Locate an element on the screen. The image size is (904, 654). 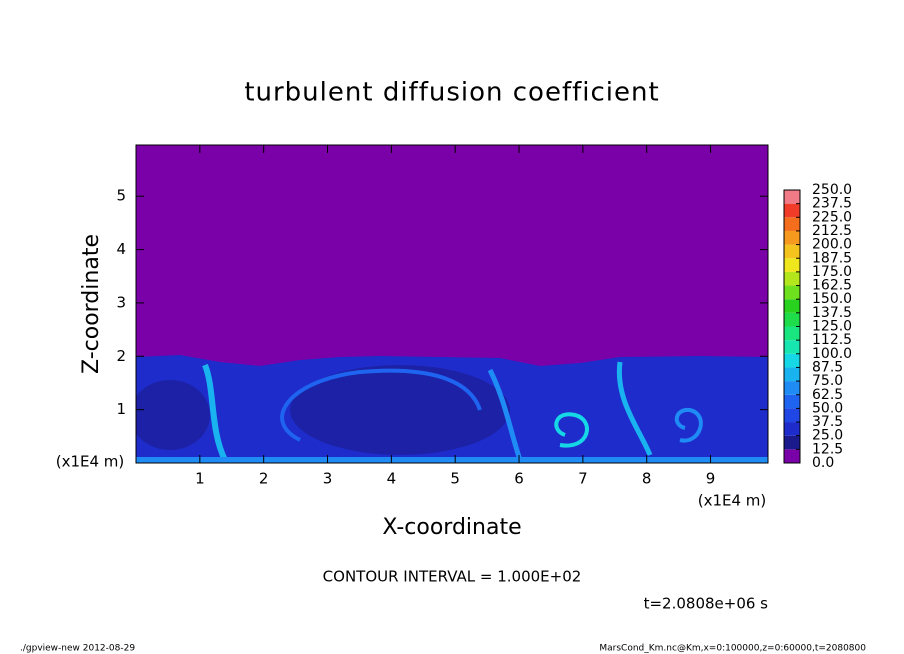
colorbar-label: 112.5 is located at coordinates (832, 340).